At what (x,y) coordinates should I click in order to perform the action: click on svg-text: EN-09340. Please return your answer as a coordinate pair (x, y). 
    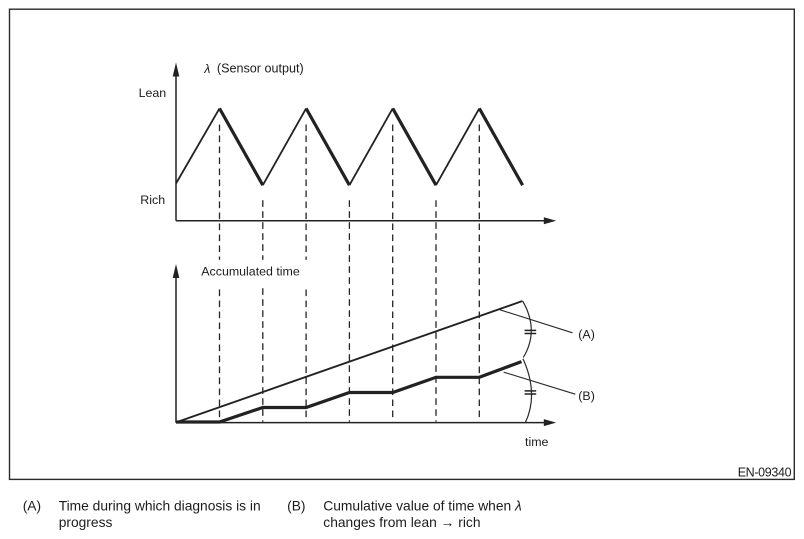
    Looking at the image, I should click on (765, 472).